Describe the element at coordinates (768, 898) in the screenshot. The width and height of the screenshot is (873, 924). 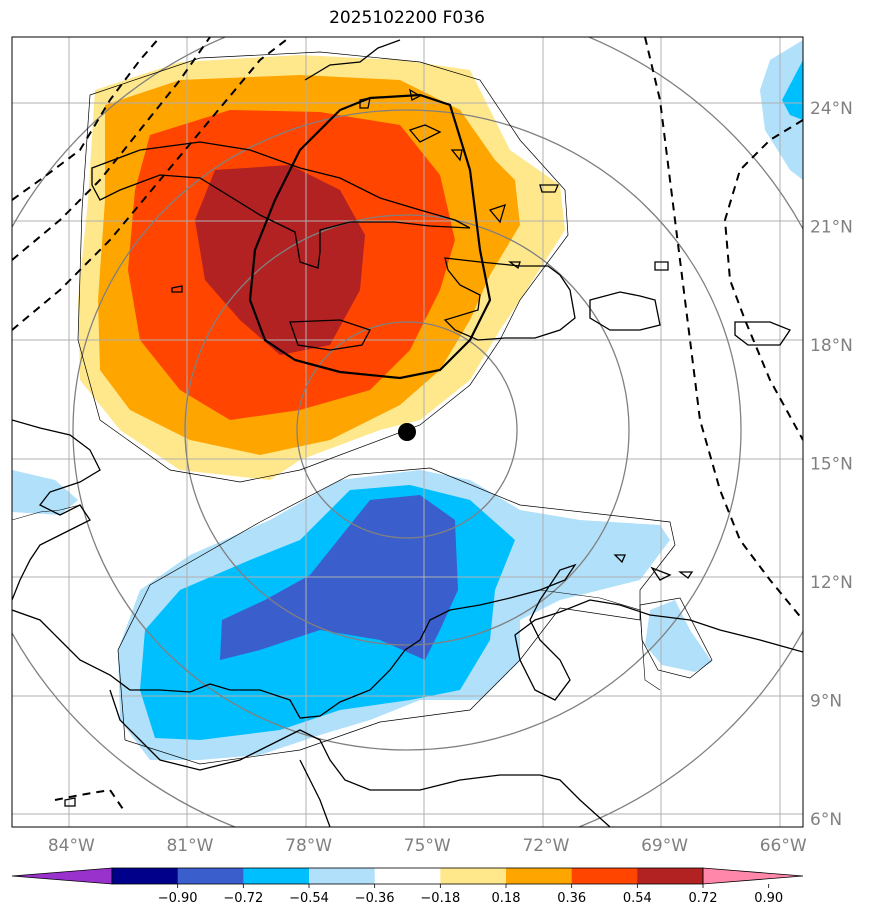
I see `colorbar-tick-label: 0.90` at that location.